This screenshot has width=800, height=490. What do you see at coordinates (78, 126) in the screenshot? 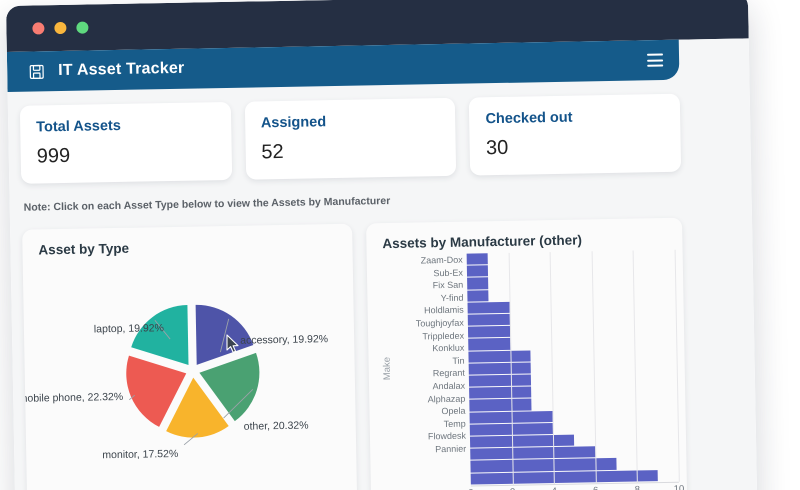
I see `kpi-label: Total Assets` at bounding box center [78, 126].